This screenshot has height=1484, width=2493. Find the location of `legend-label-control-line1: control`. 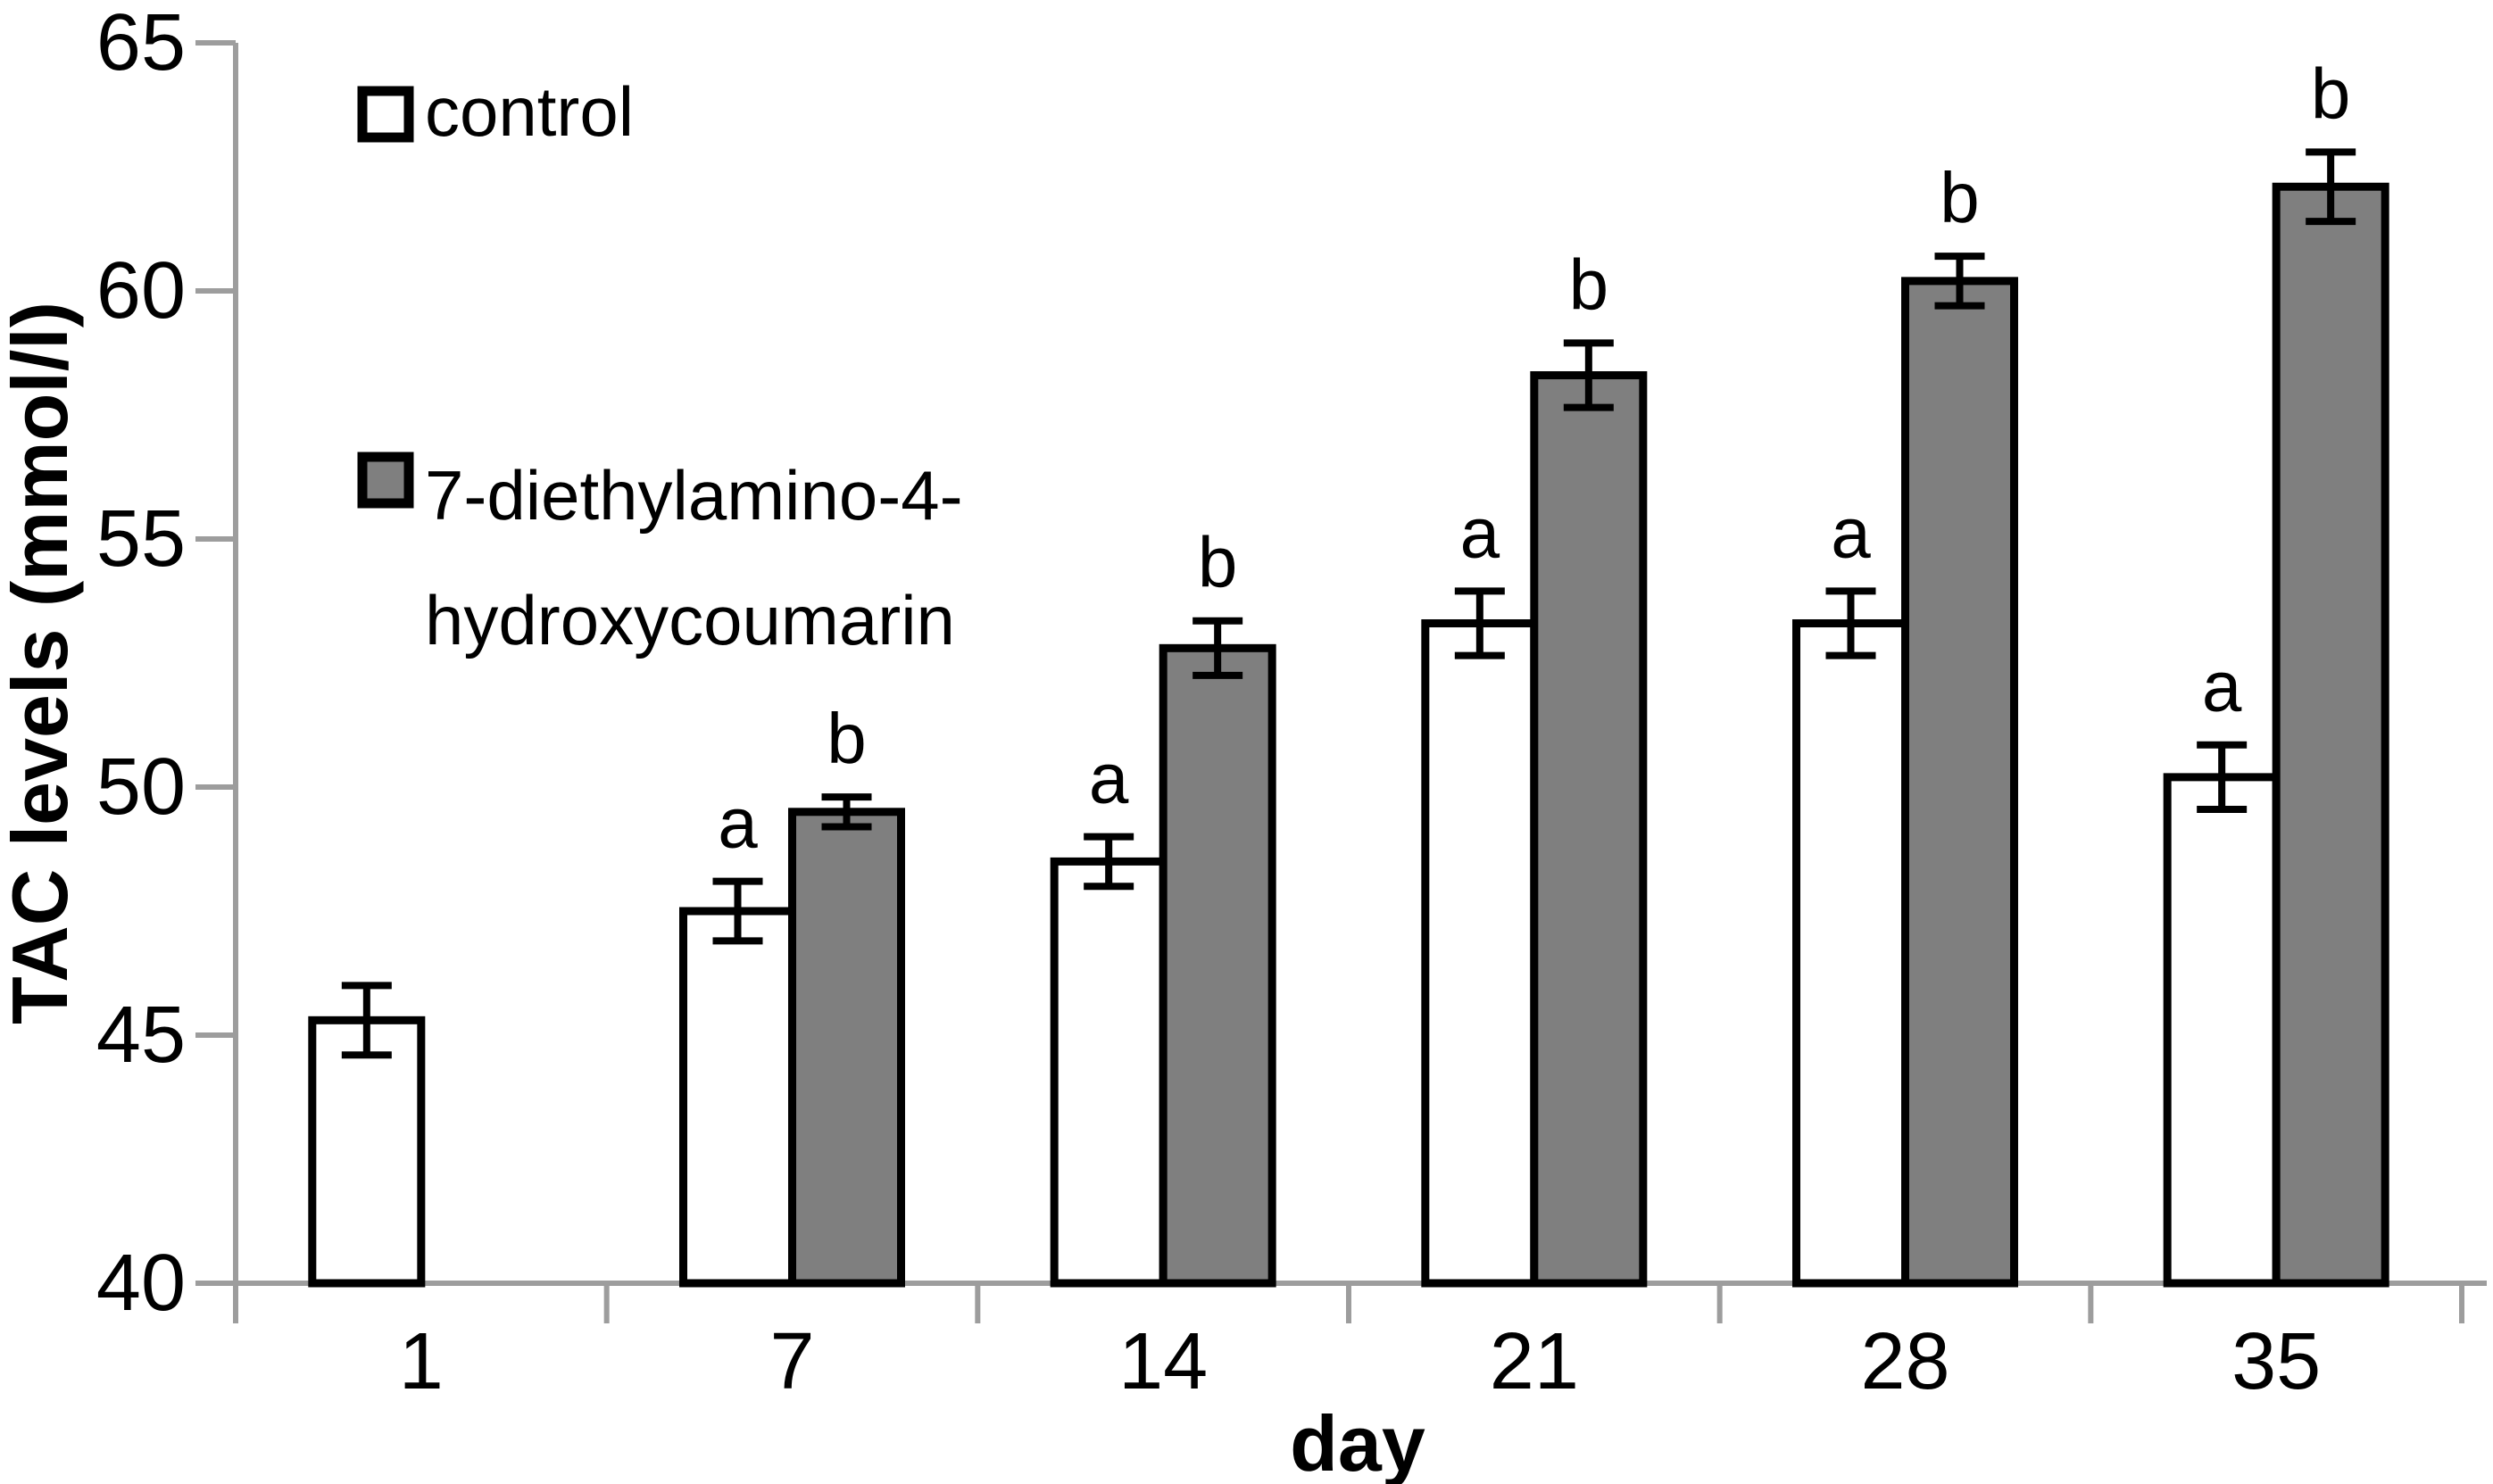

legend-label-control-line1: control is located at coordinates (529, 111).